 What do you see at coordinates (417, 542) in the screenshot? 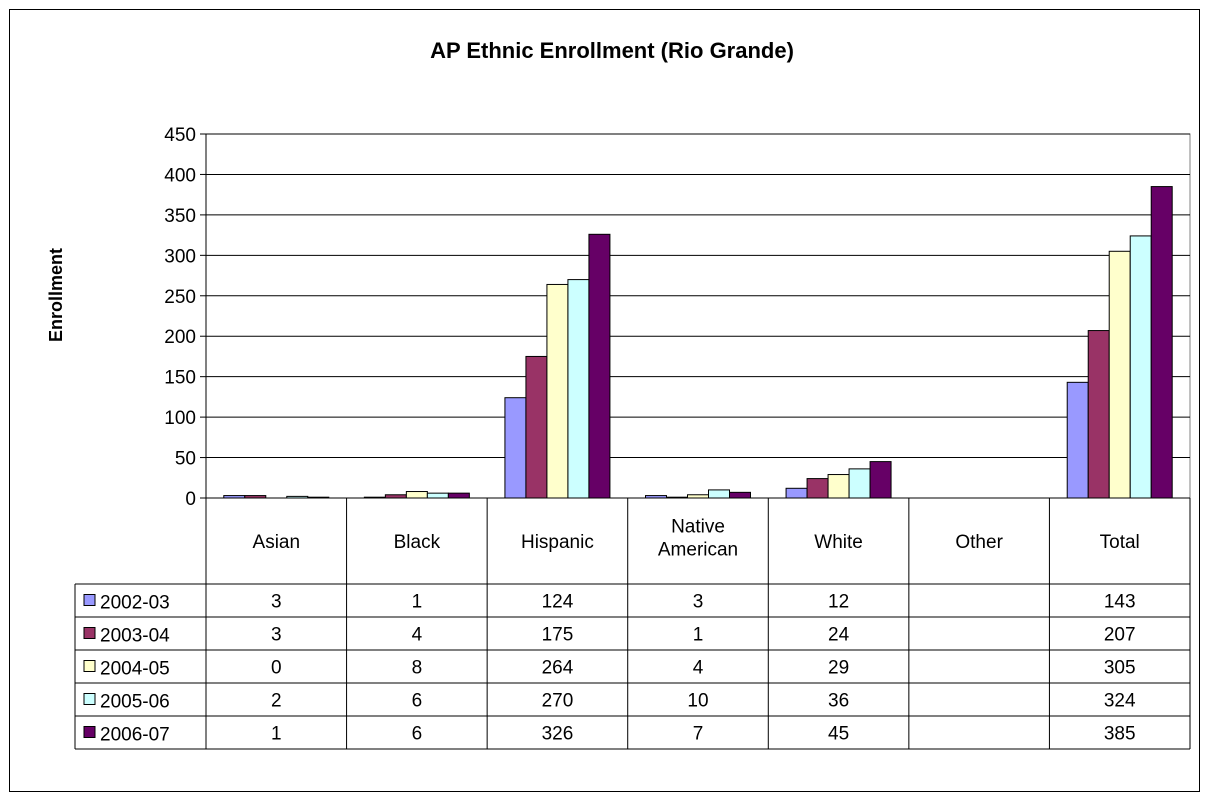
I see `category-label: Black` at bounding box center [417, 542].